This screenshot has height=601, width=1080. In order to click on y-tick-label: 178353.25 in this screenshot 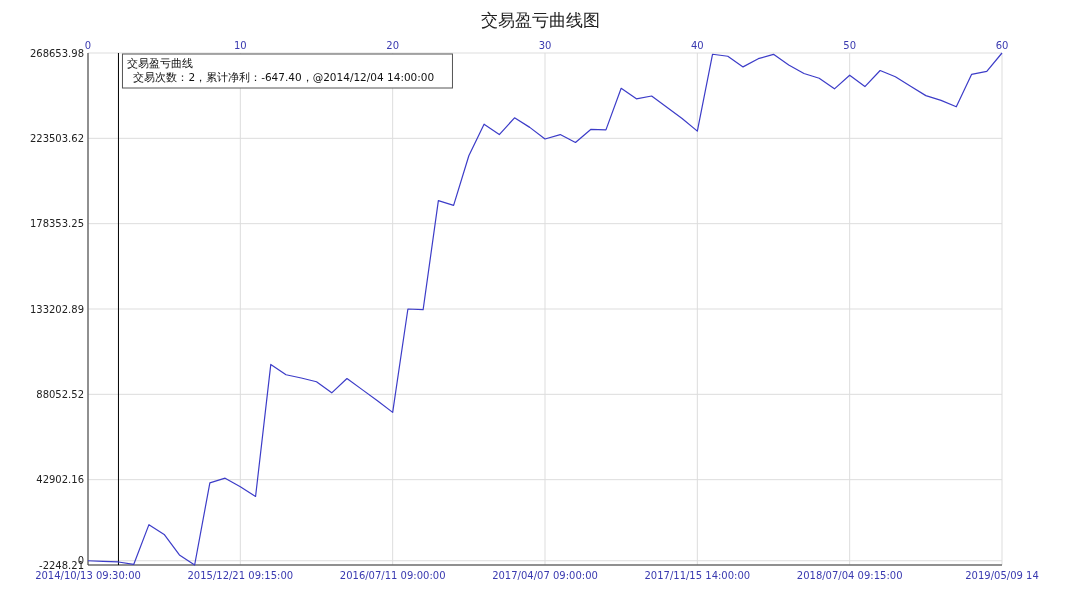, I will do `click(56, 224)`.